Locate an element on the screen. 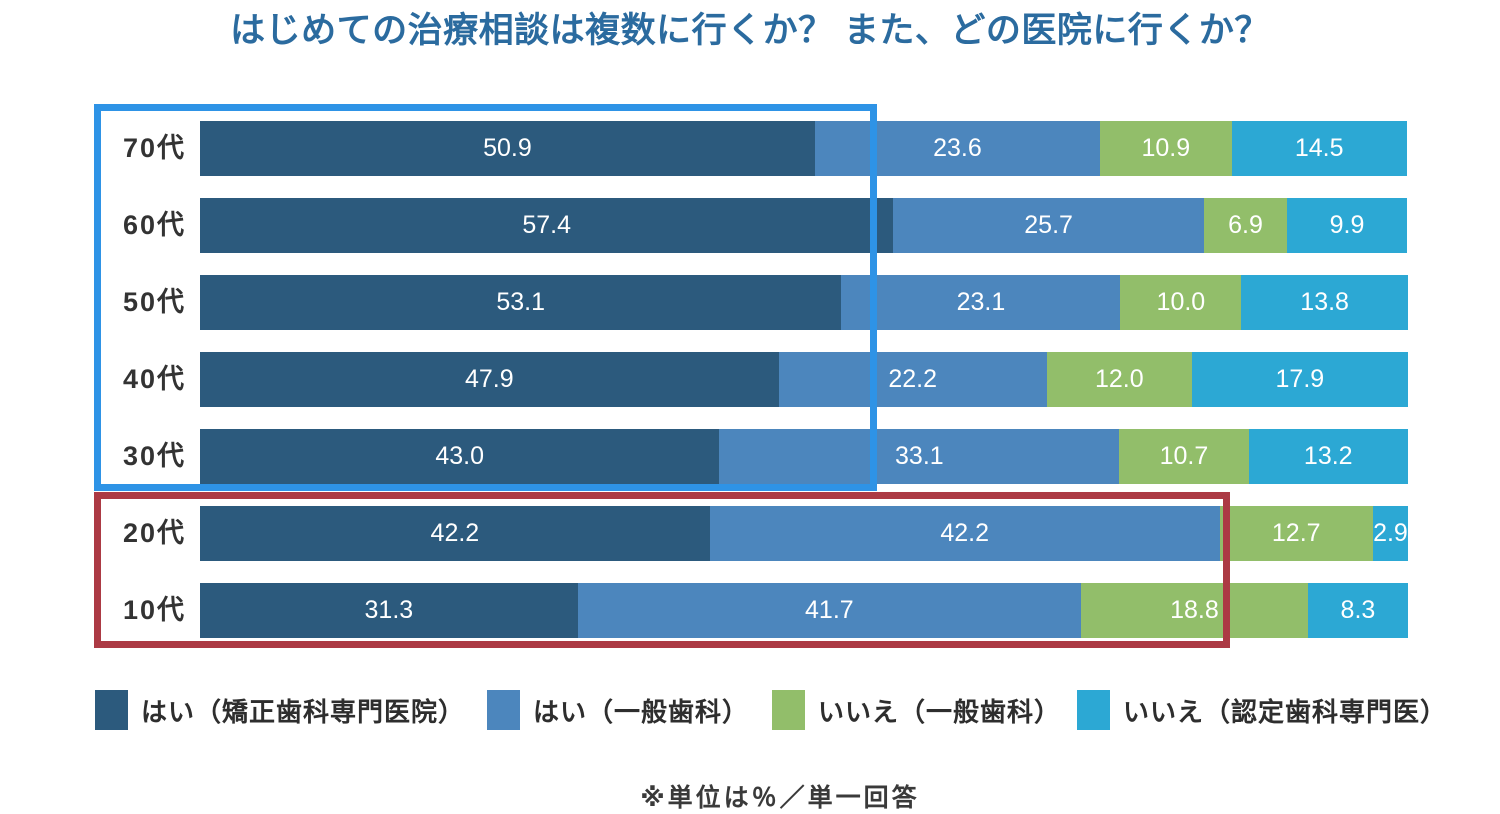  bar-segment: 25.7 is located at coordinates (1048, 225).